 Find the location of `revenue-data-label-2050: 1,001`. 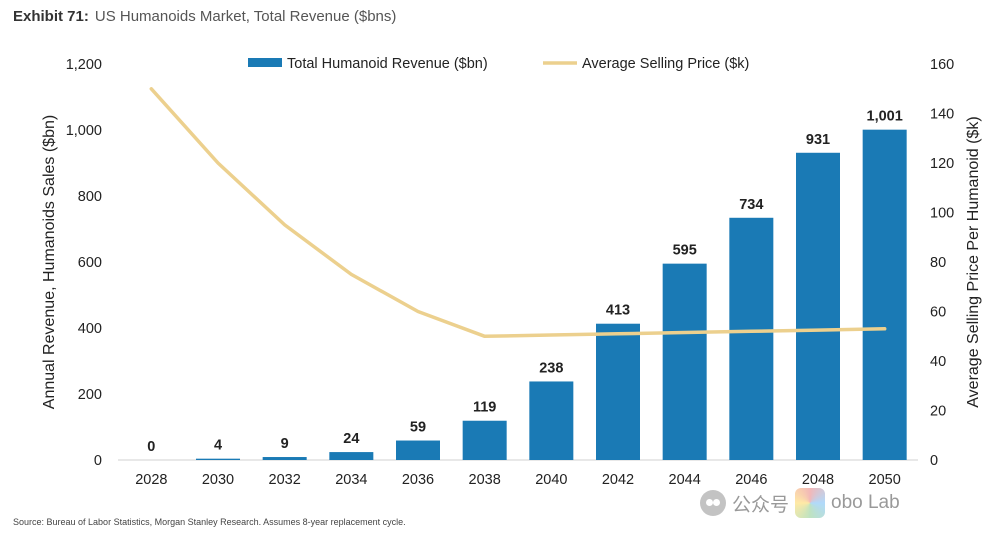

revenue-data-label-2050: 1,001 is located at coordinates (885, 117).